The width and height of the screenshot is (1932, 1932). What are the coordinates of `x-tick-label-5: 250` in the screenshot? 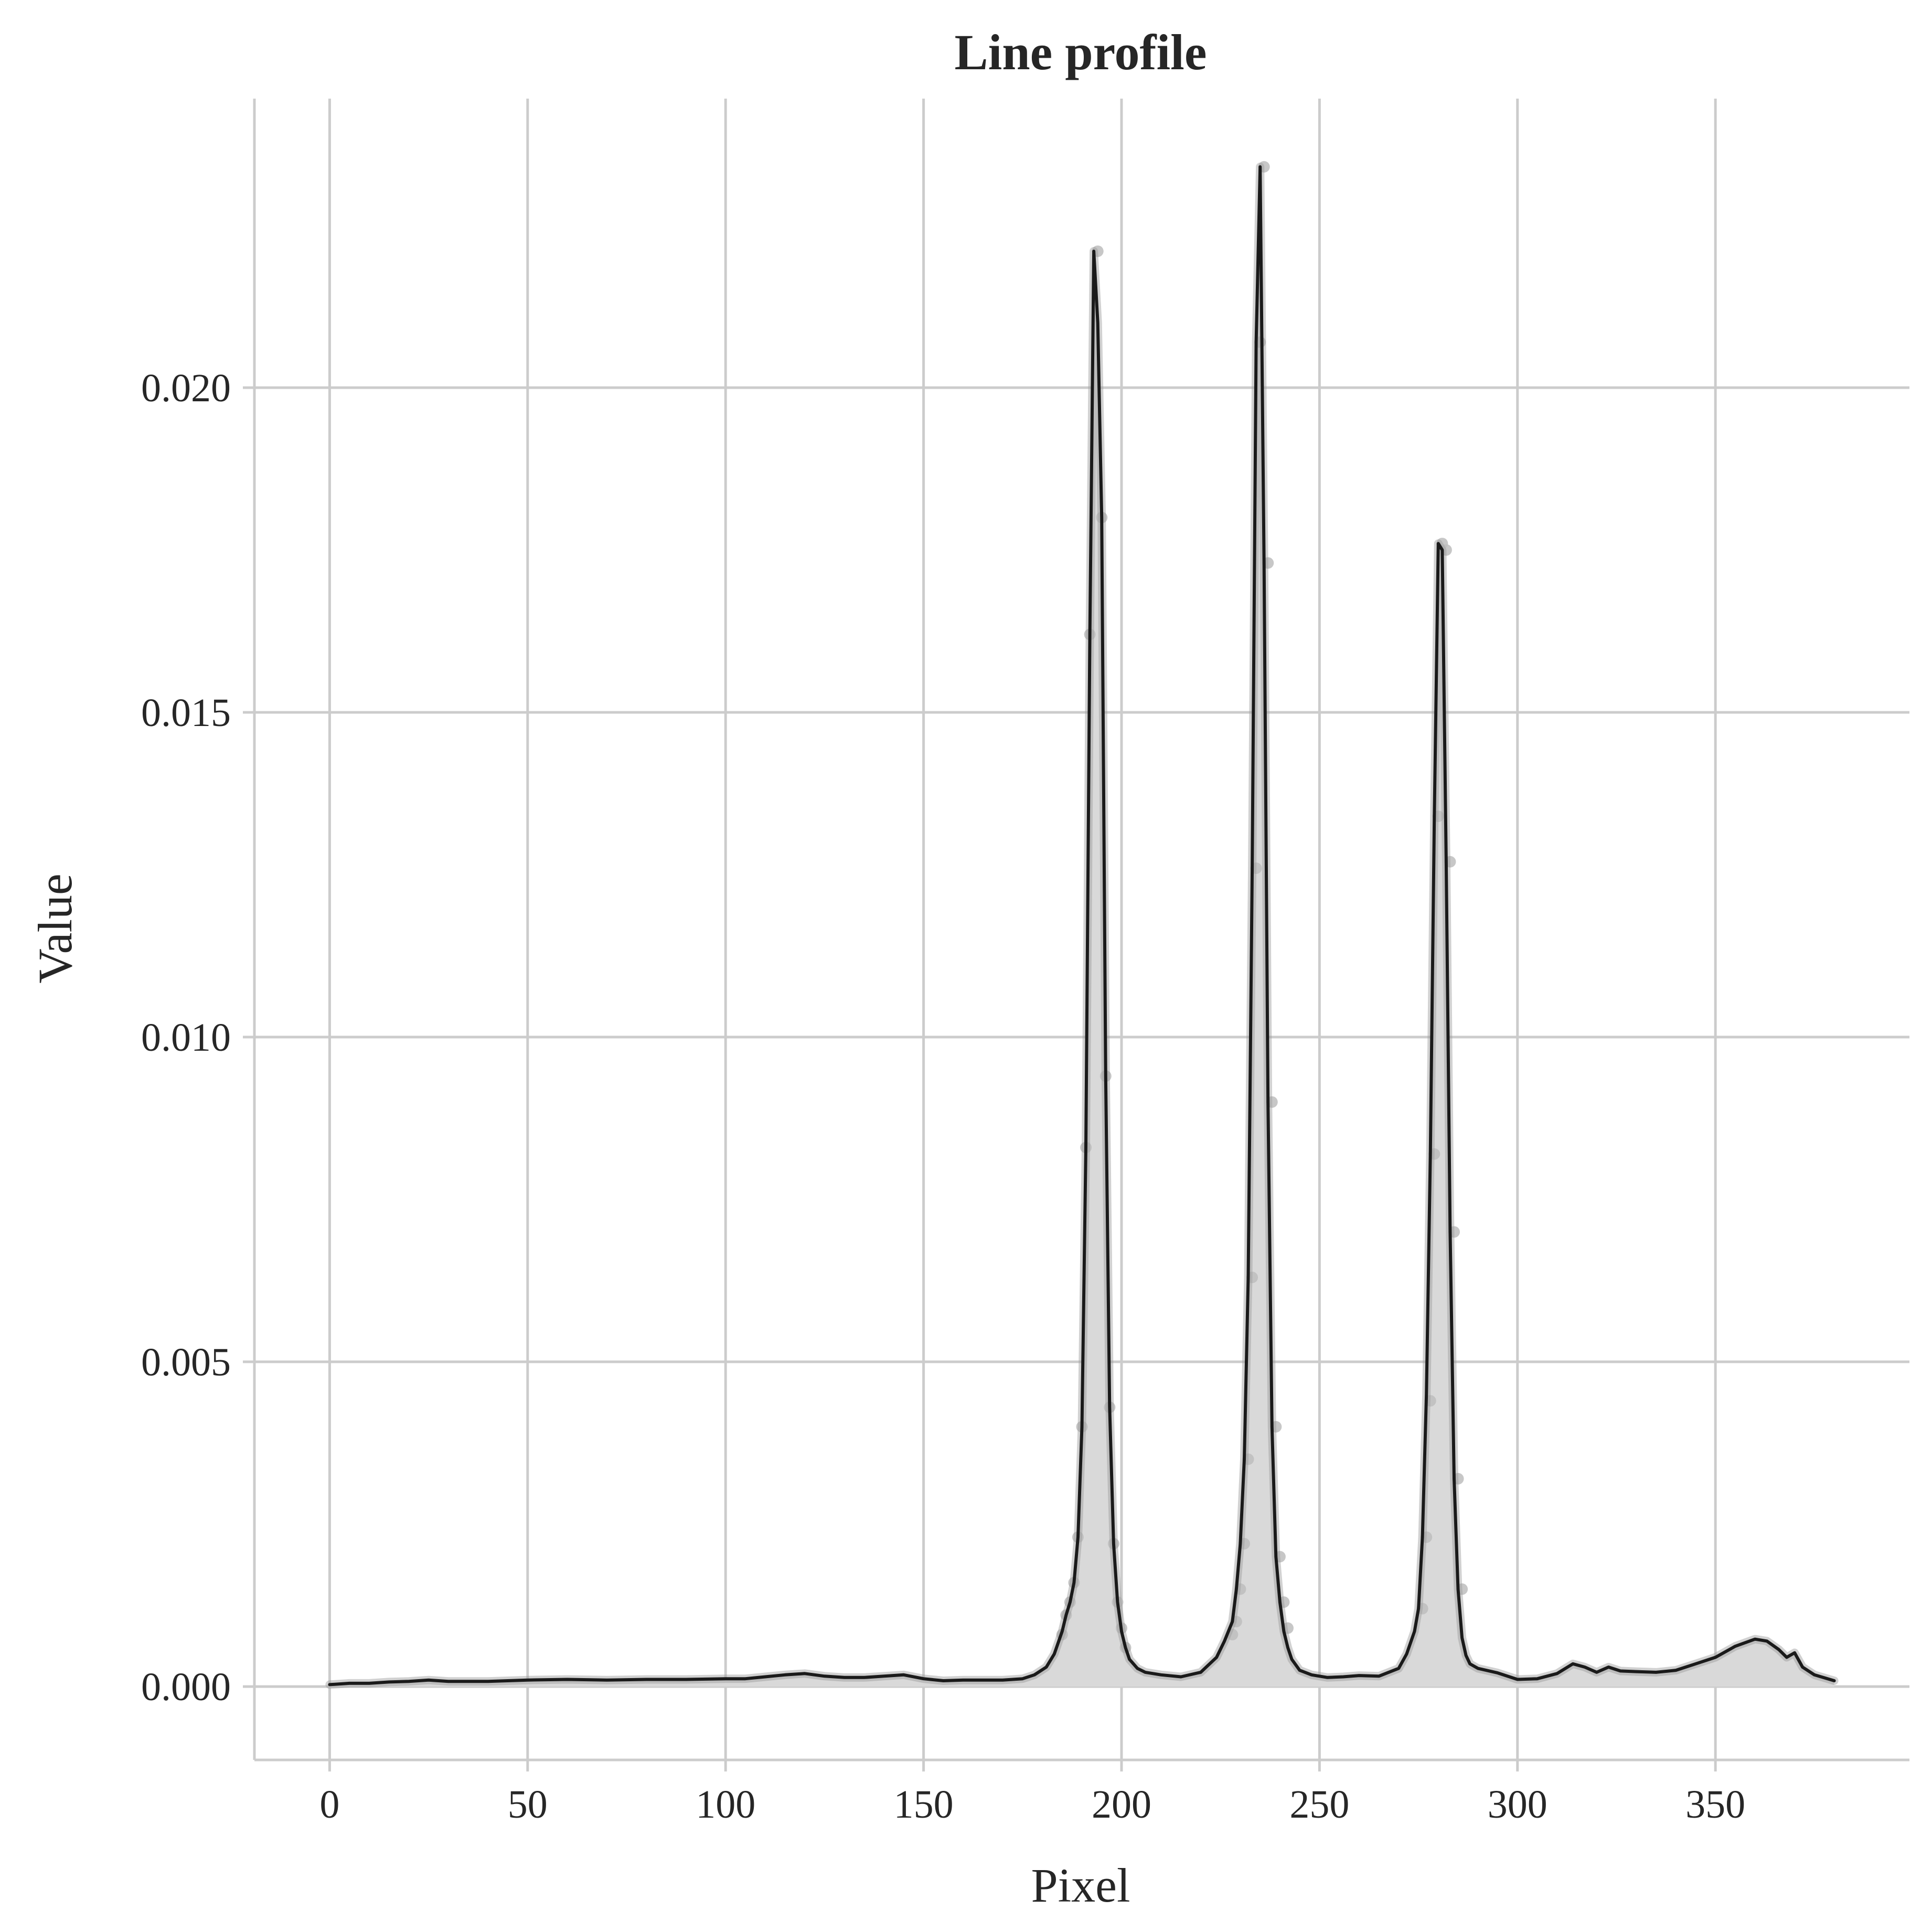 It's located at (1319, 1805).